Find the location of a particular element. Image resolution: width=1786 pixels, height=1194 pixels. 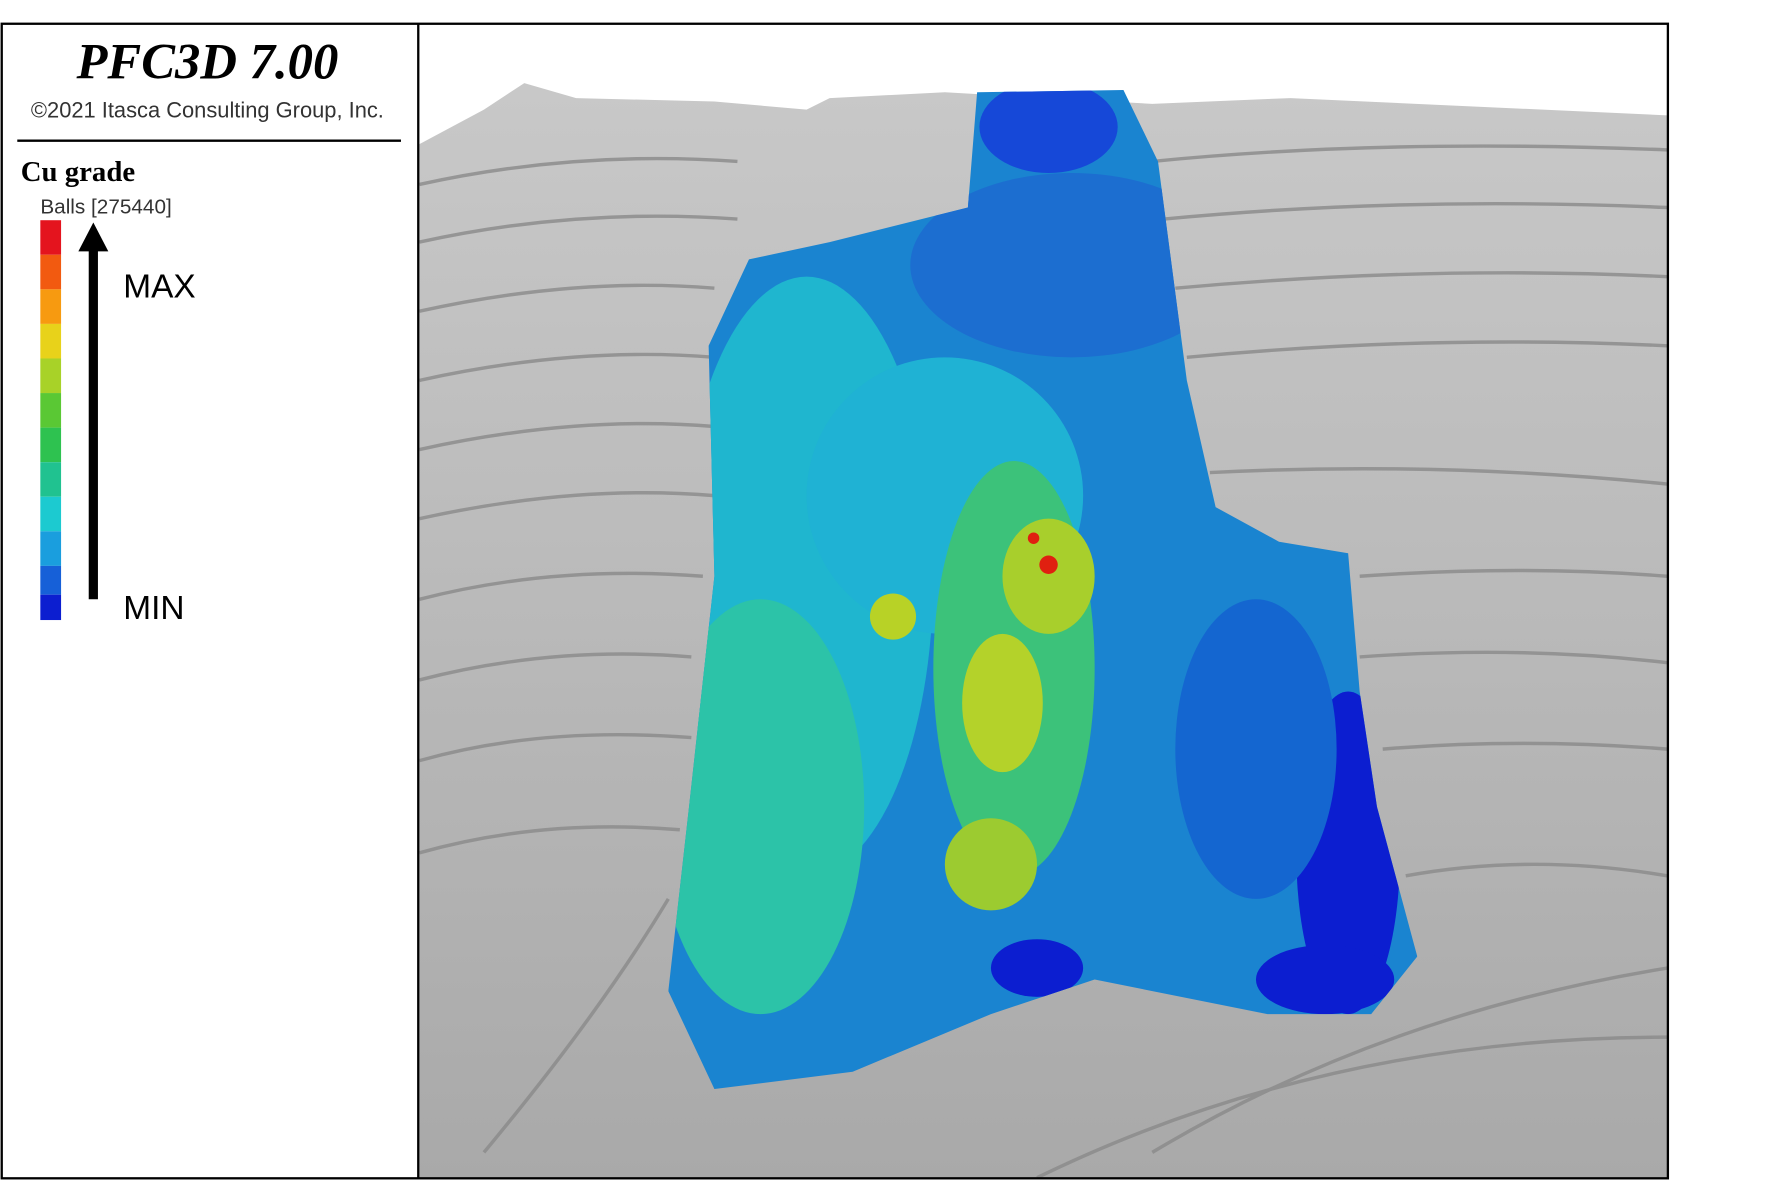

legend-title: Cu grade is located at coordinates (78, 172).